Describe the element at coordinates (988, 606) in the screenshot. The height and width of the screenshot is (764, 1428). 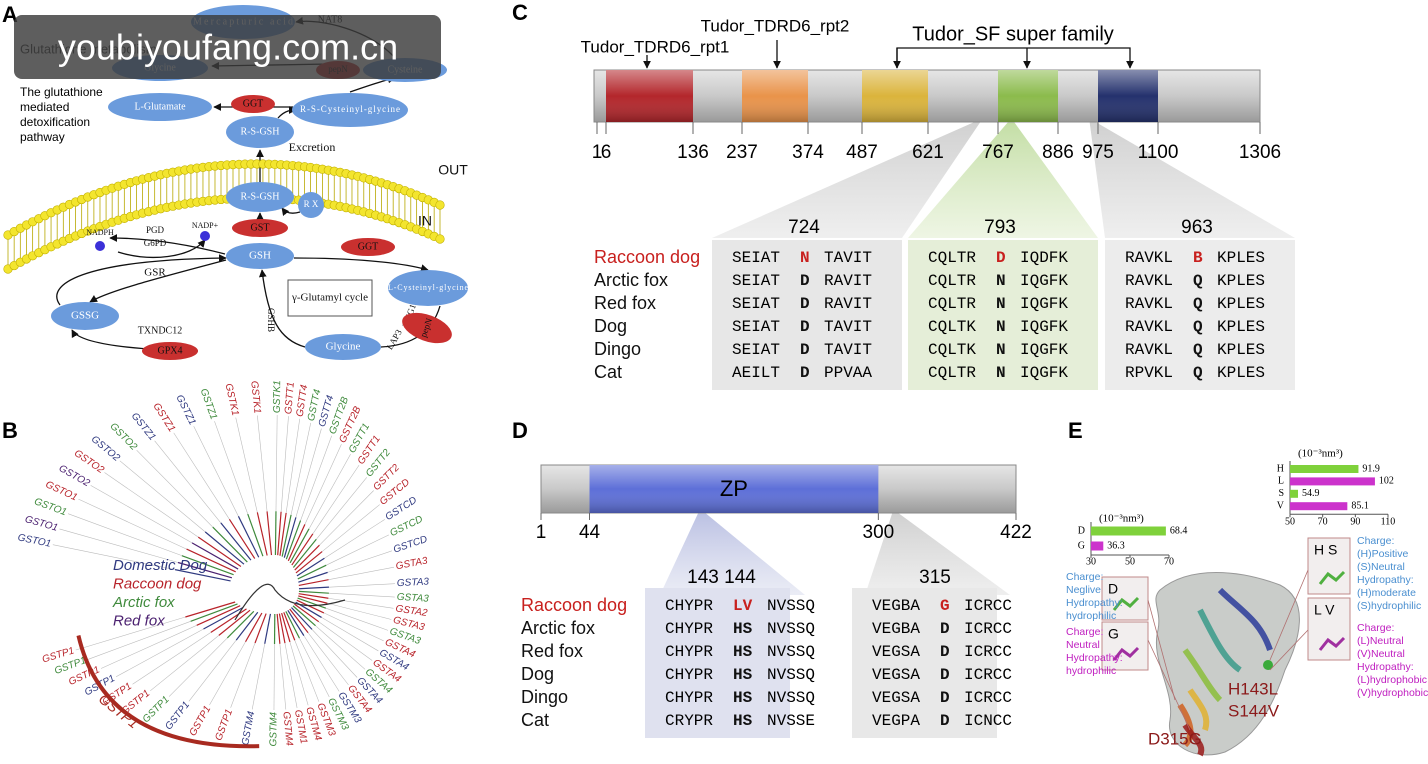
I see `sequence: ICRCC` at that location.